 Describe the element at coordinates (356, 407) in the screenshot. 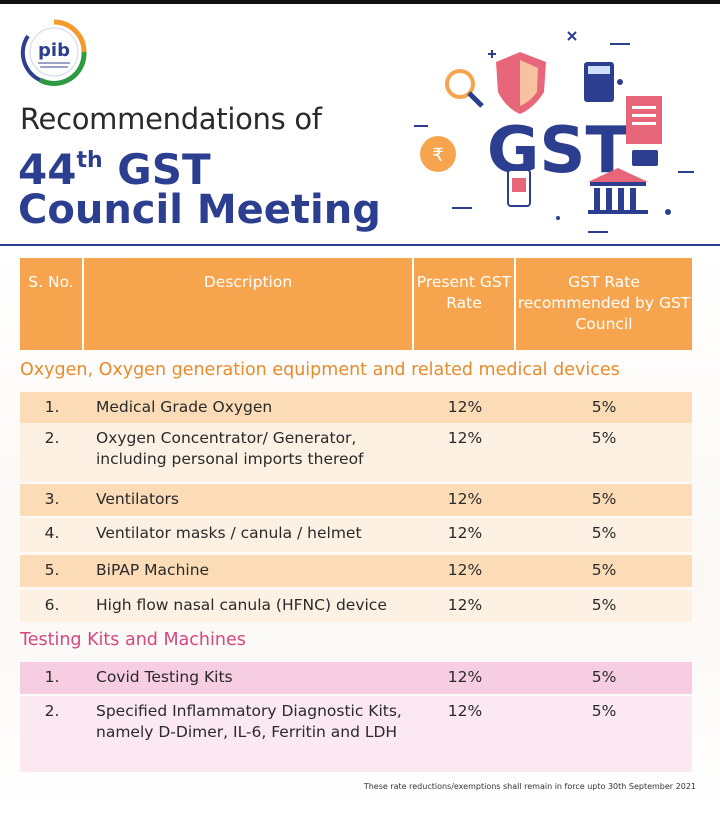

I see `table-row: 1. Medical Grade Oxygen 12% 5%` at that location.